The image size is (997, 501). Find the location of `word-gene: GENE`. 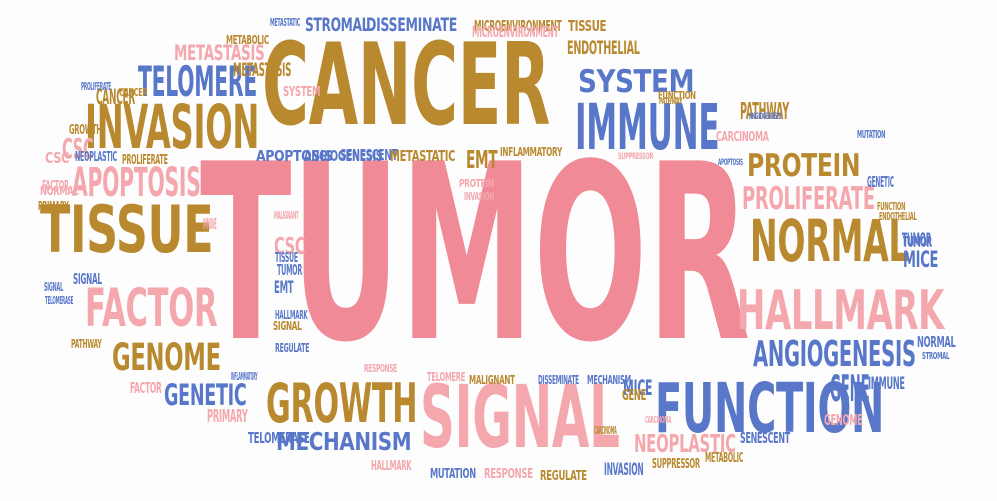

word-gene: GENE is located at coordinates (634, 395).